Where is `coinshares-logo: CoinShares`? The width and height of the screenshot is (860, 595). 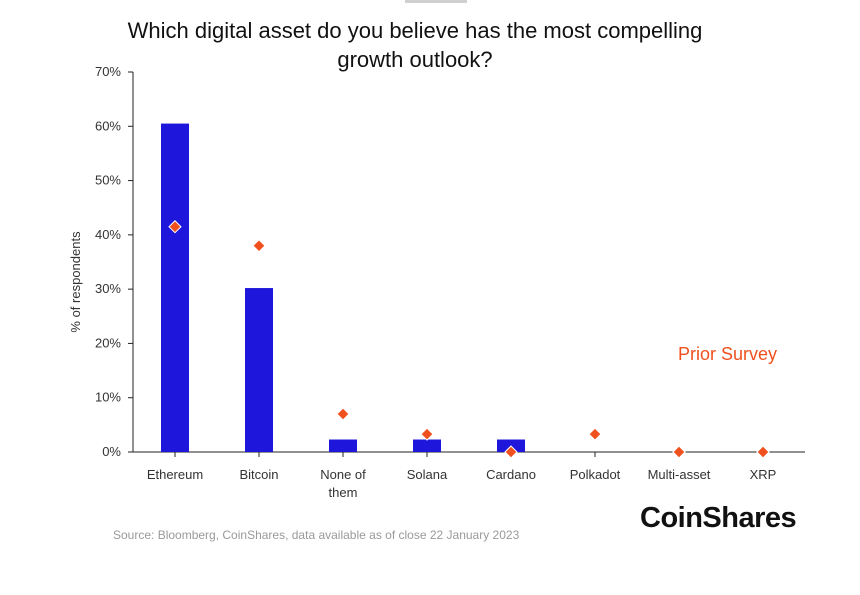 coinshares-logo: CoinShares is located at coordinates (718, 518).